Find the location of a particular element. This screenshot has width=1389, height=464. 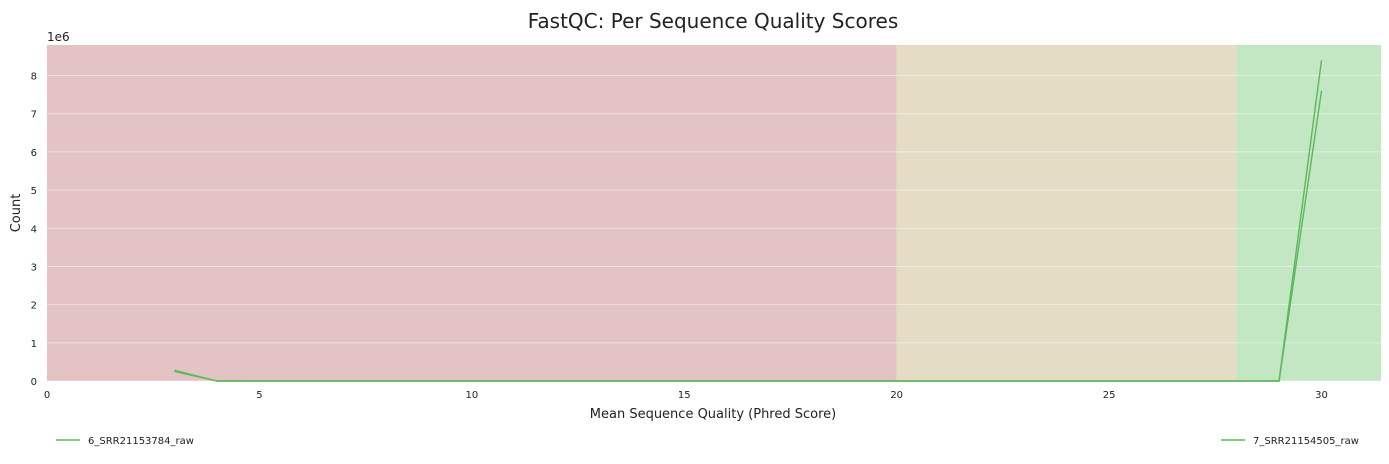

legend-item-0: 6_SRR21153784_raw is located at coordinates (125, 441).